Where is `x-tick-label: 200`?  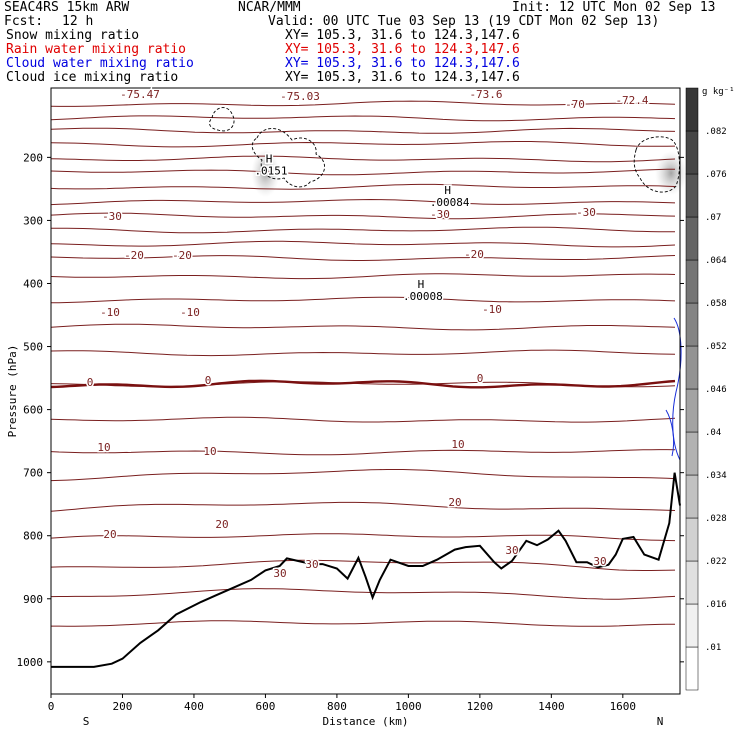
x-tick-label: 200 is located at coordinates (123, 706).